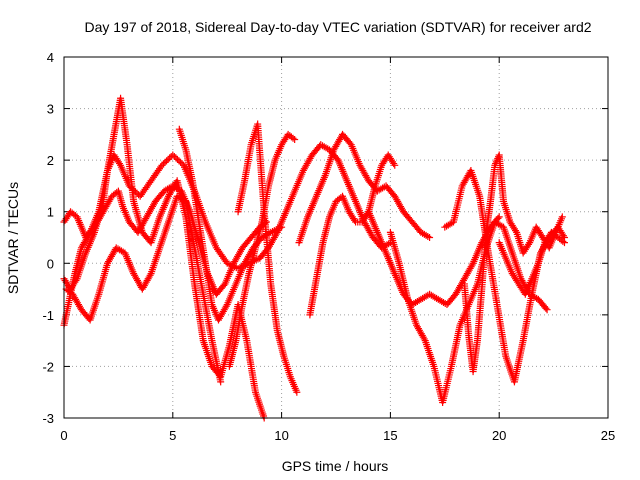 The width and height of the screenshot is (640, 480). Describe the element at coordinates (281, 435) in the screenshot. I see `x-tick-label: 10` at that location.